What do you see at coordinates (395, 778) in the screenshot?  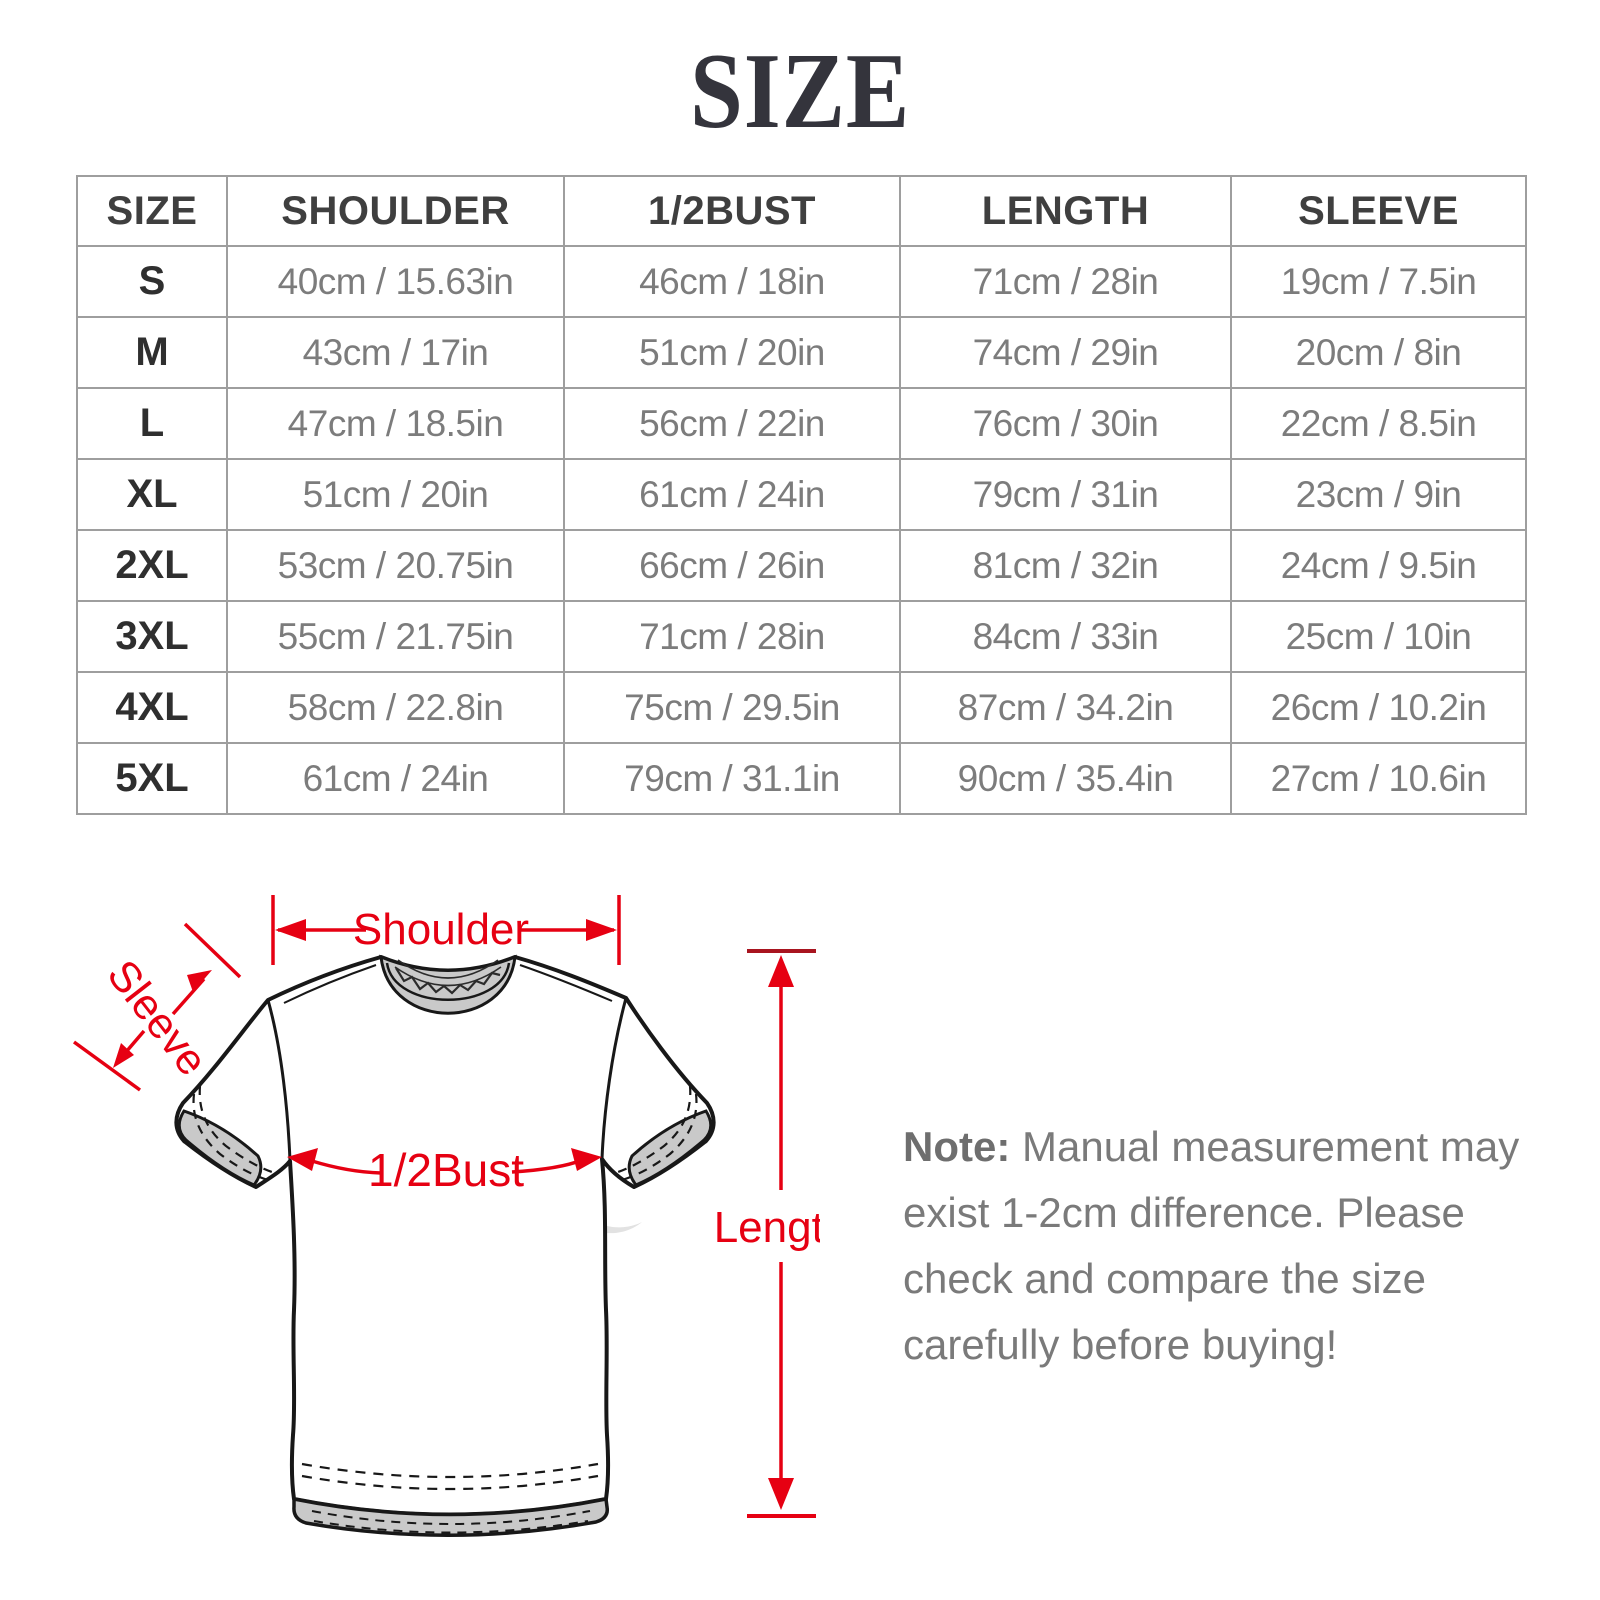 I see `cell-shoulder: 61cm / 24in` at bounding box center [395, 778].